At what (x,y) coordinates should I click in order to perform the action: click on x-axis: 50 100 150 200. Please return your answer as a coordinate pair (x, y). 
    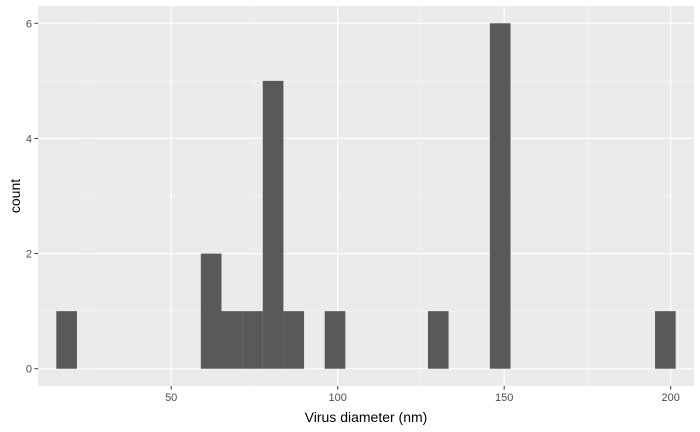
    Looking at the image, I should click on (422, 395).